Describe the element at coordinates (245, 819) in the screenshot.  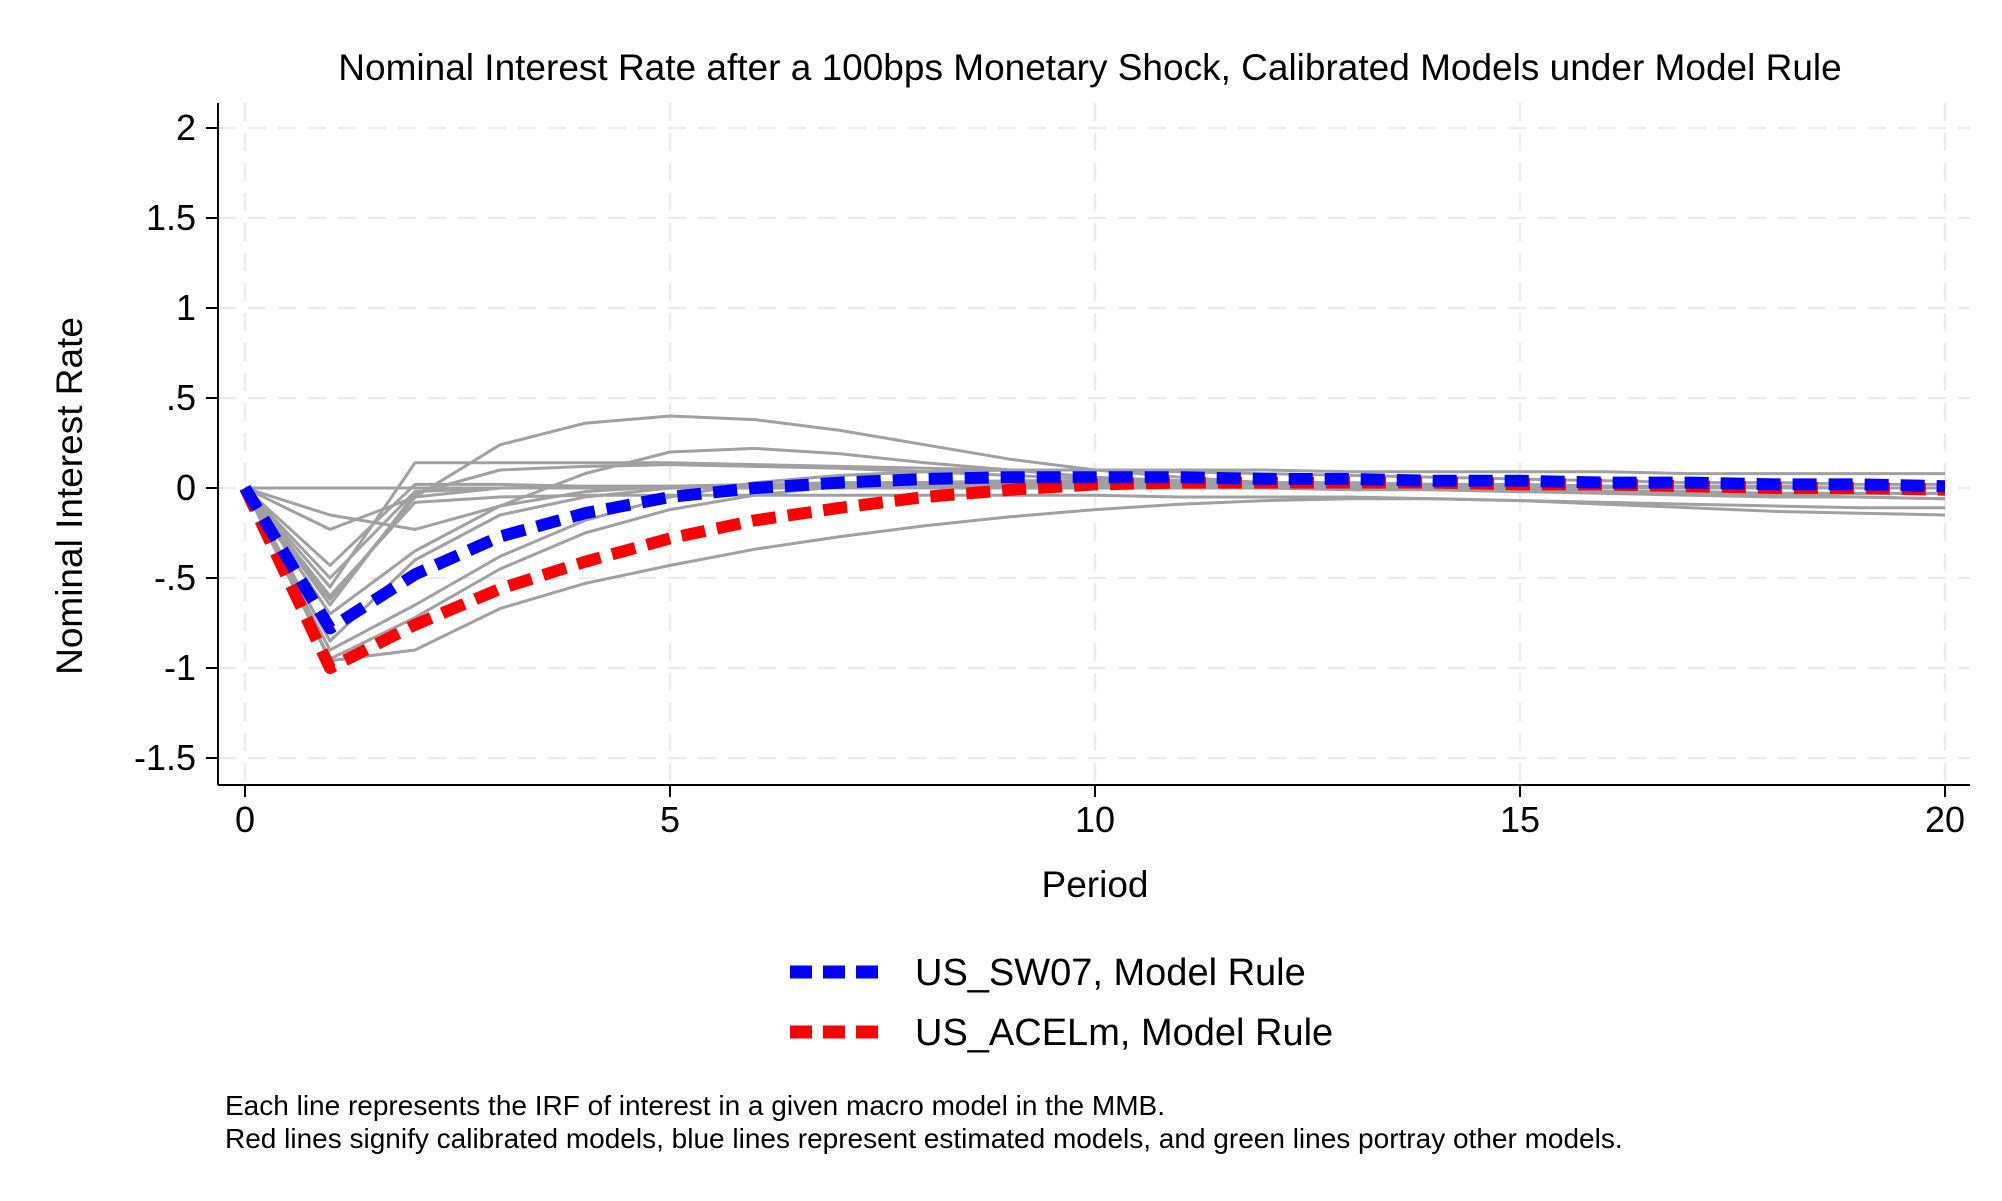
I see `x-tick-label: 0` at that location.